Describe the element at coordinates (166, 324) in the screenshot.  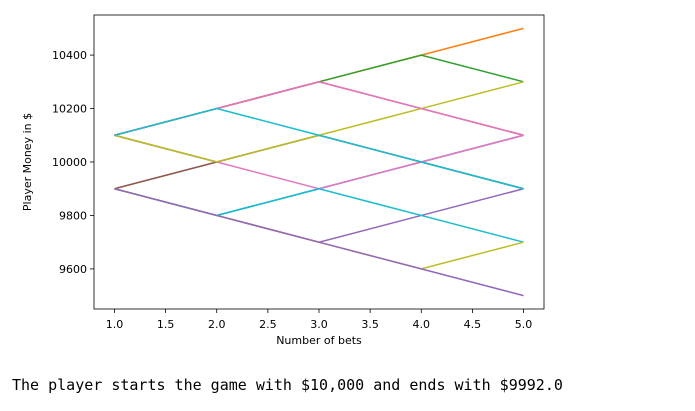
I see `x-tick-label: 1.5` at that location.